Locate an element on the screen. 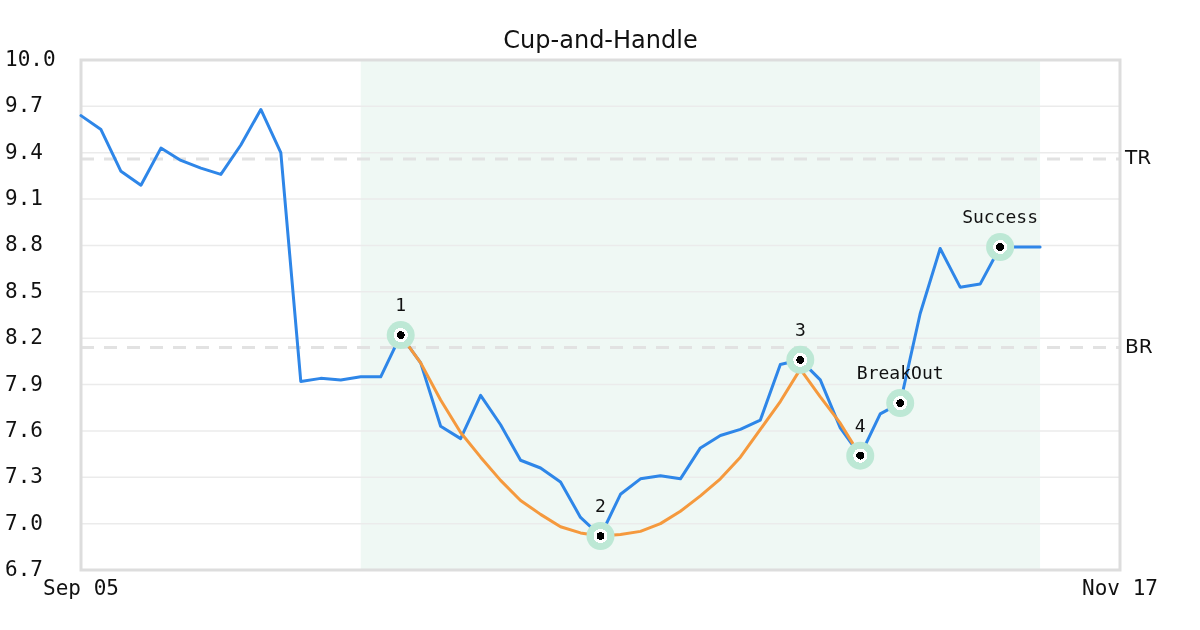 This screenshot has height=630, width=1200. annotation: 4 is located at coordinates (860, 425).